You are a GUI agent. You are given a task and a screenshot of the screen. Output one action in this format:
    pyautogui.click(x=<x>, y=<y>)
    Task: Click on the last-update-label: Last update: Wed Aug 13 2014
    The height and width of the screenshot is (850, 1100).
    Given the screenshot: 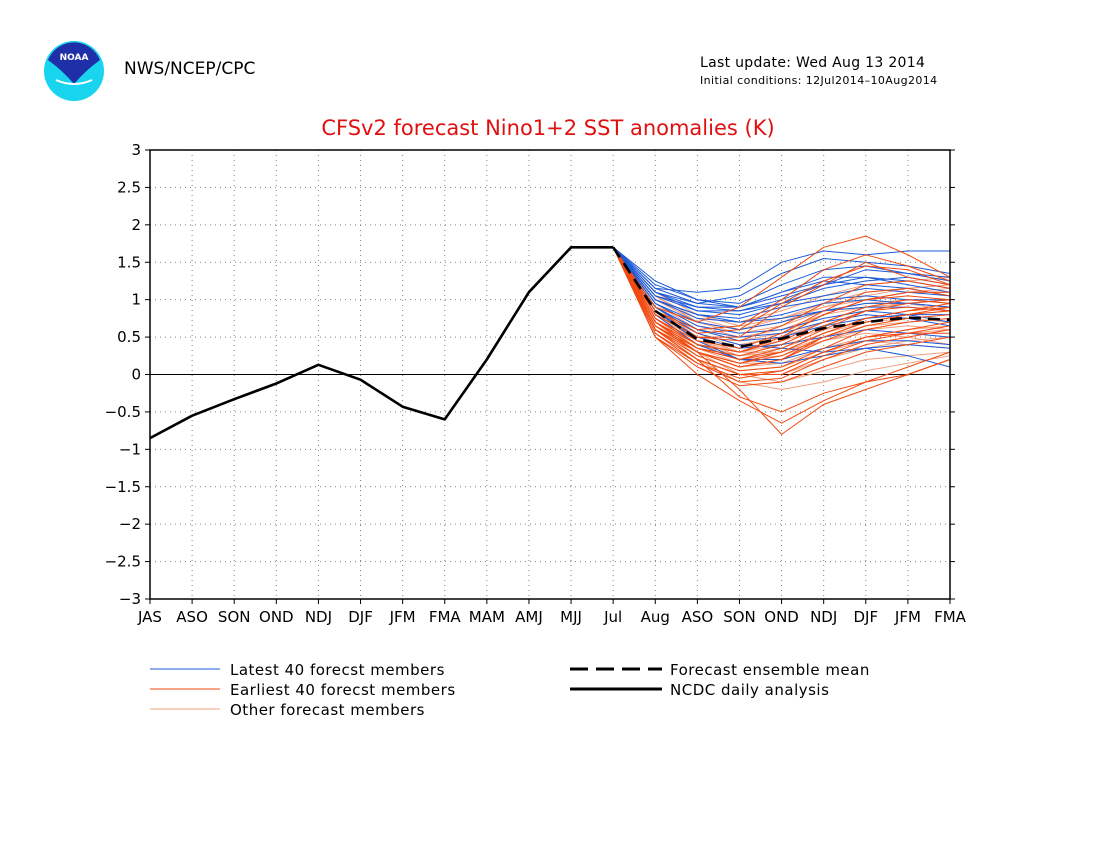 What is the action you would take?
    pyautogui.click(x=813, y=63)
    